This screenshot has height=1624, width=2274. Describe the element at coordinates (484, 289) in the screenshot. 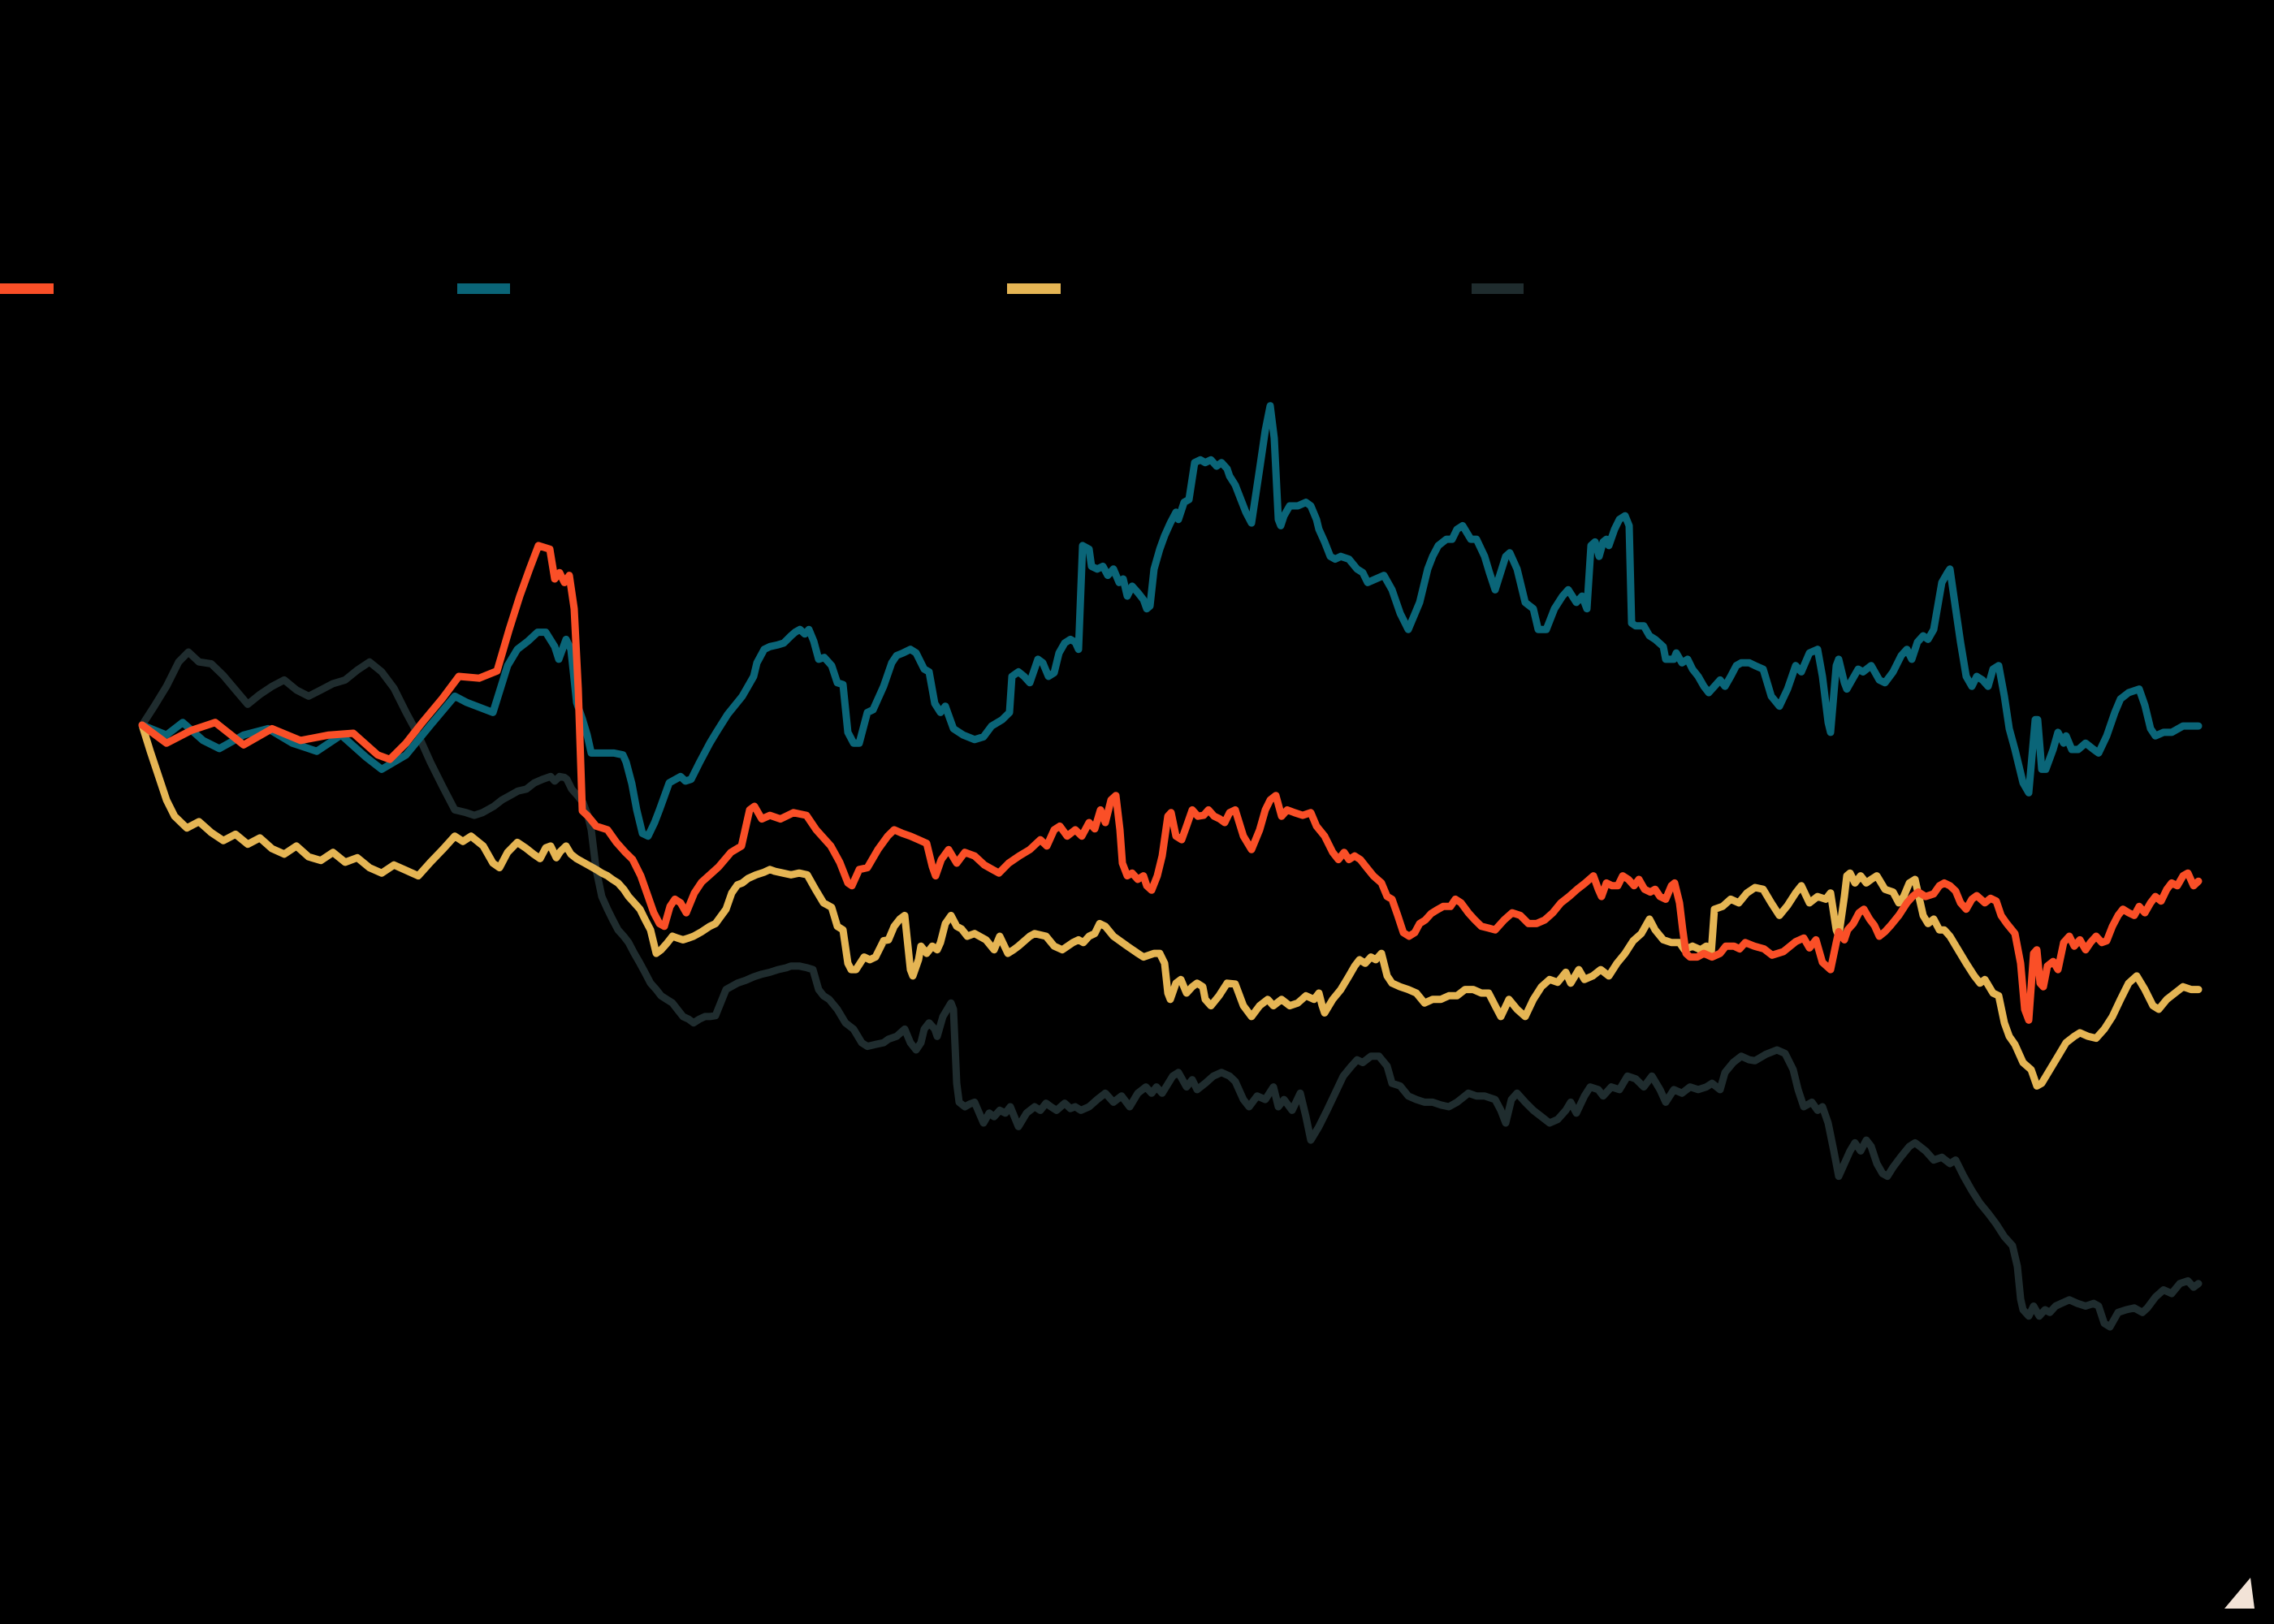

I see `legend-swatch-teal` at that location.